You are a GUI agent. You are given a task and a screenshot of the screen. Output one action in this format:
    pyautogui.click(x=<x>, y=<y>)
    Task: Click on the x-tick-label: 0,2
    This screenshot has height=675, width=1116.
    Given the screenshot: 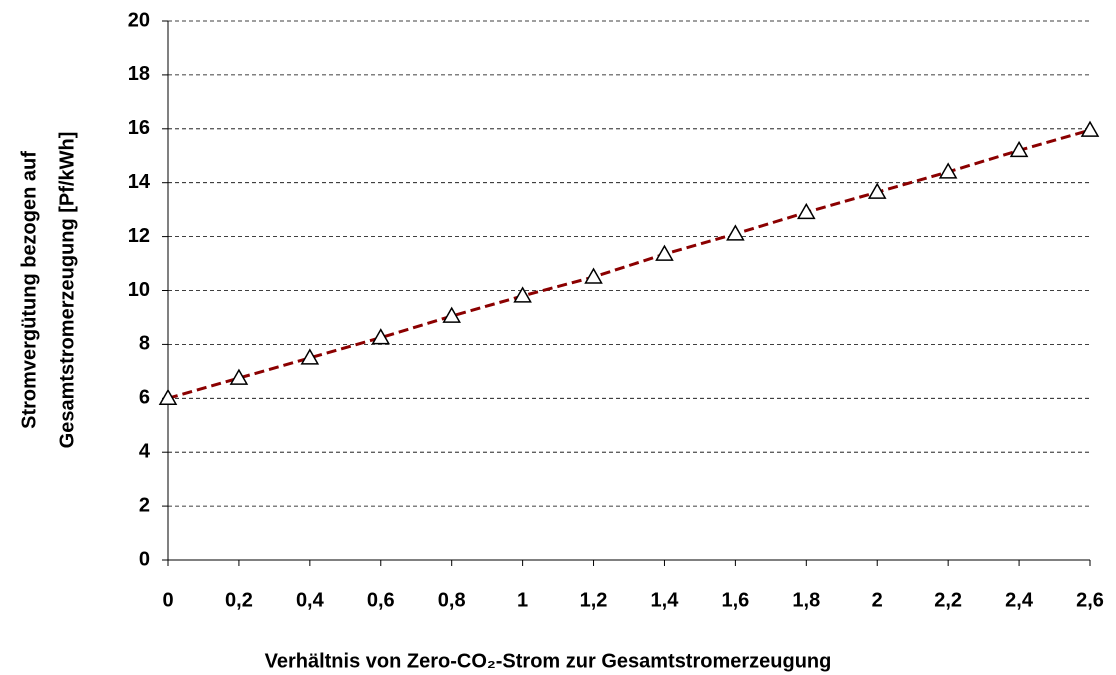 What is the action you would take?
    pyautogui.click(x=239, y=600)
    